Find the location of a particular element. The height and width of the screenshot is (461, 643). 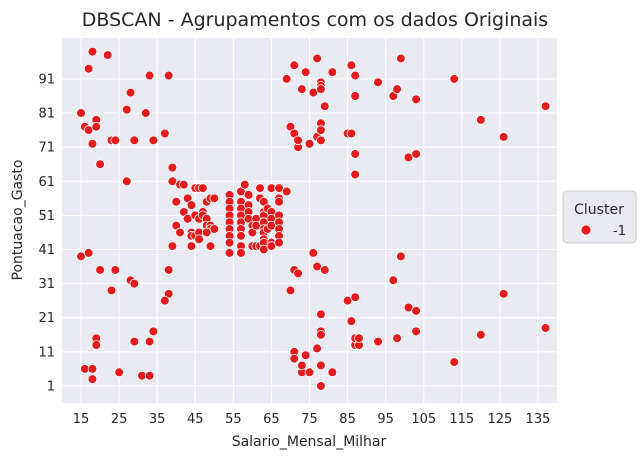

legend-title: Cluster is located at coordinates (599, 210).